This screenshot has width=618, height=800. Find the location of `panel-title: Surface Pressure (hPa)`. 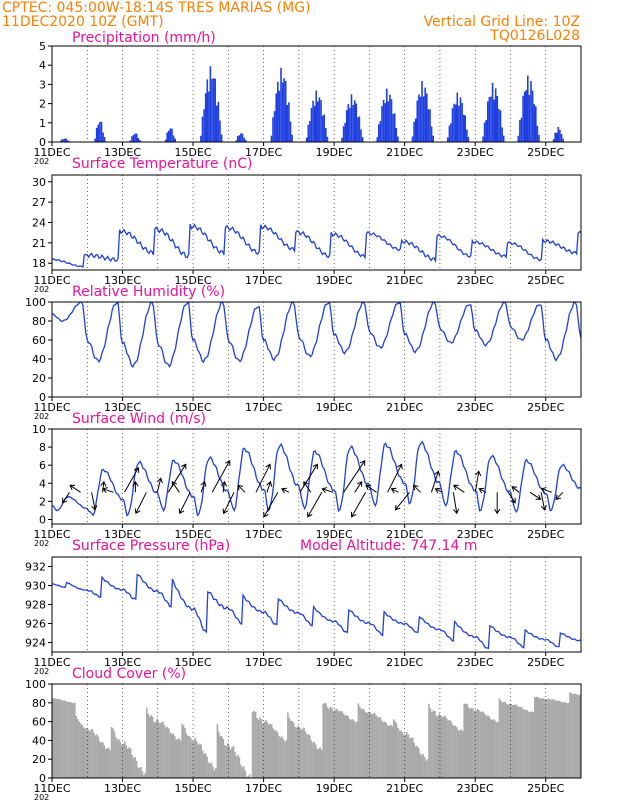

panel-title: Surface Pressure (hPa) is located at coordinates (151, 546).